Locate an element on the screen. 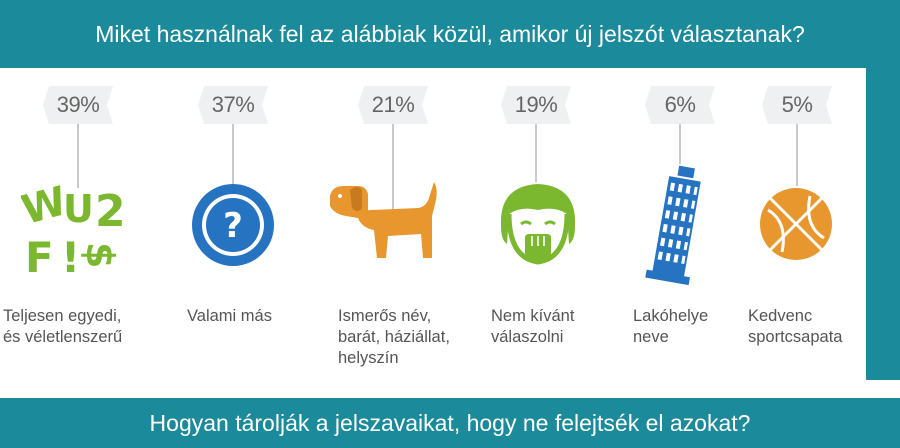 The height and width of the screenshot is (448, 900). glyph-f: F is located at coordinates (39, 255).